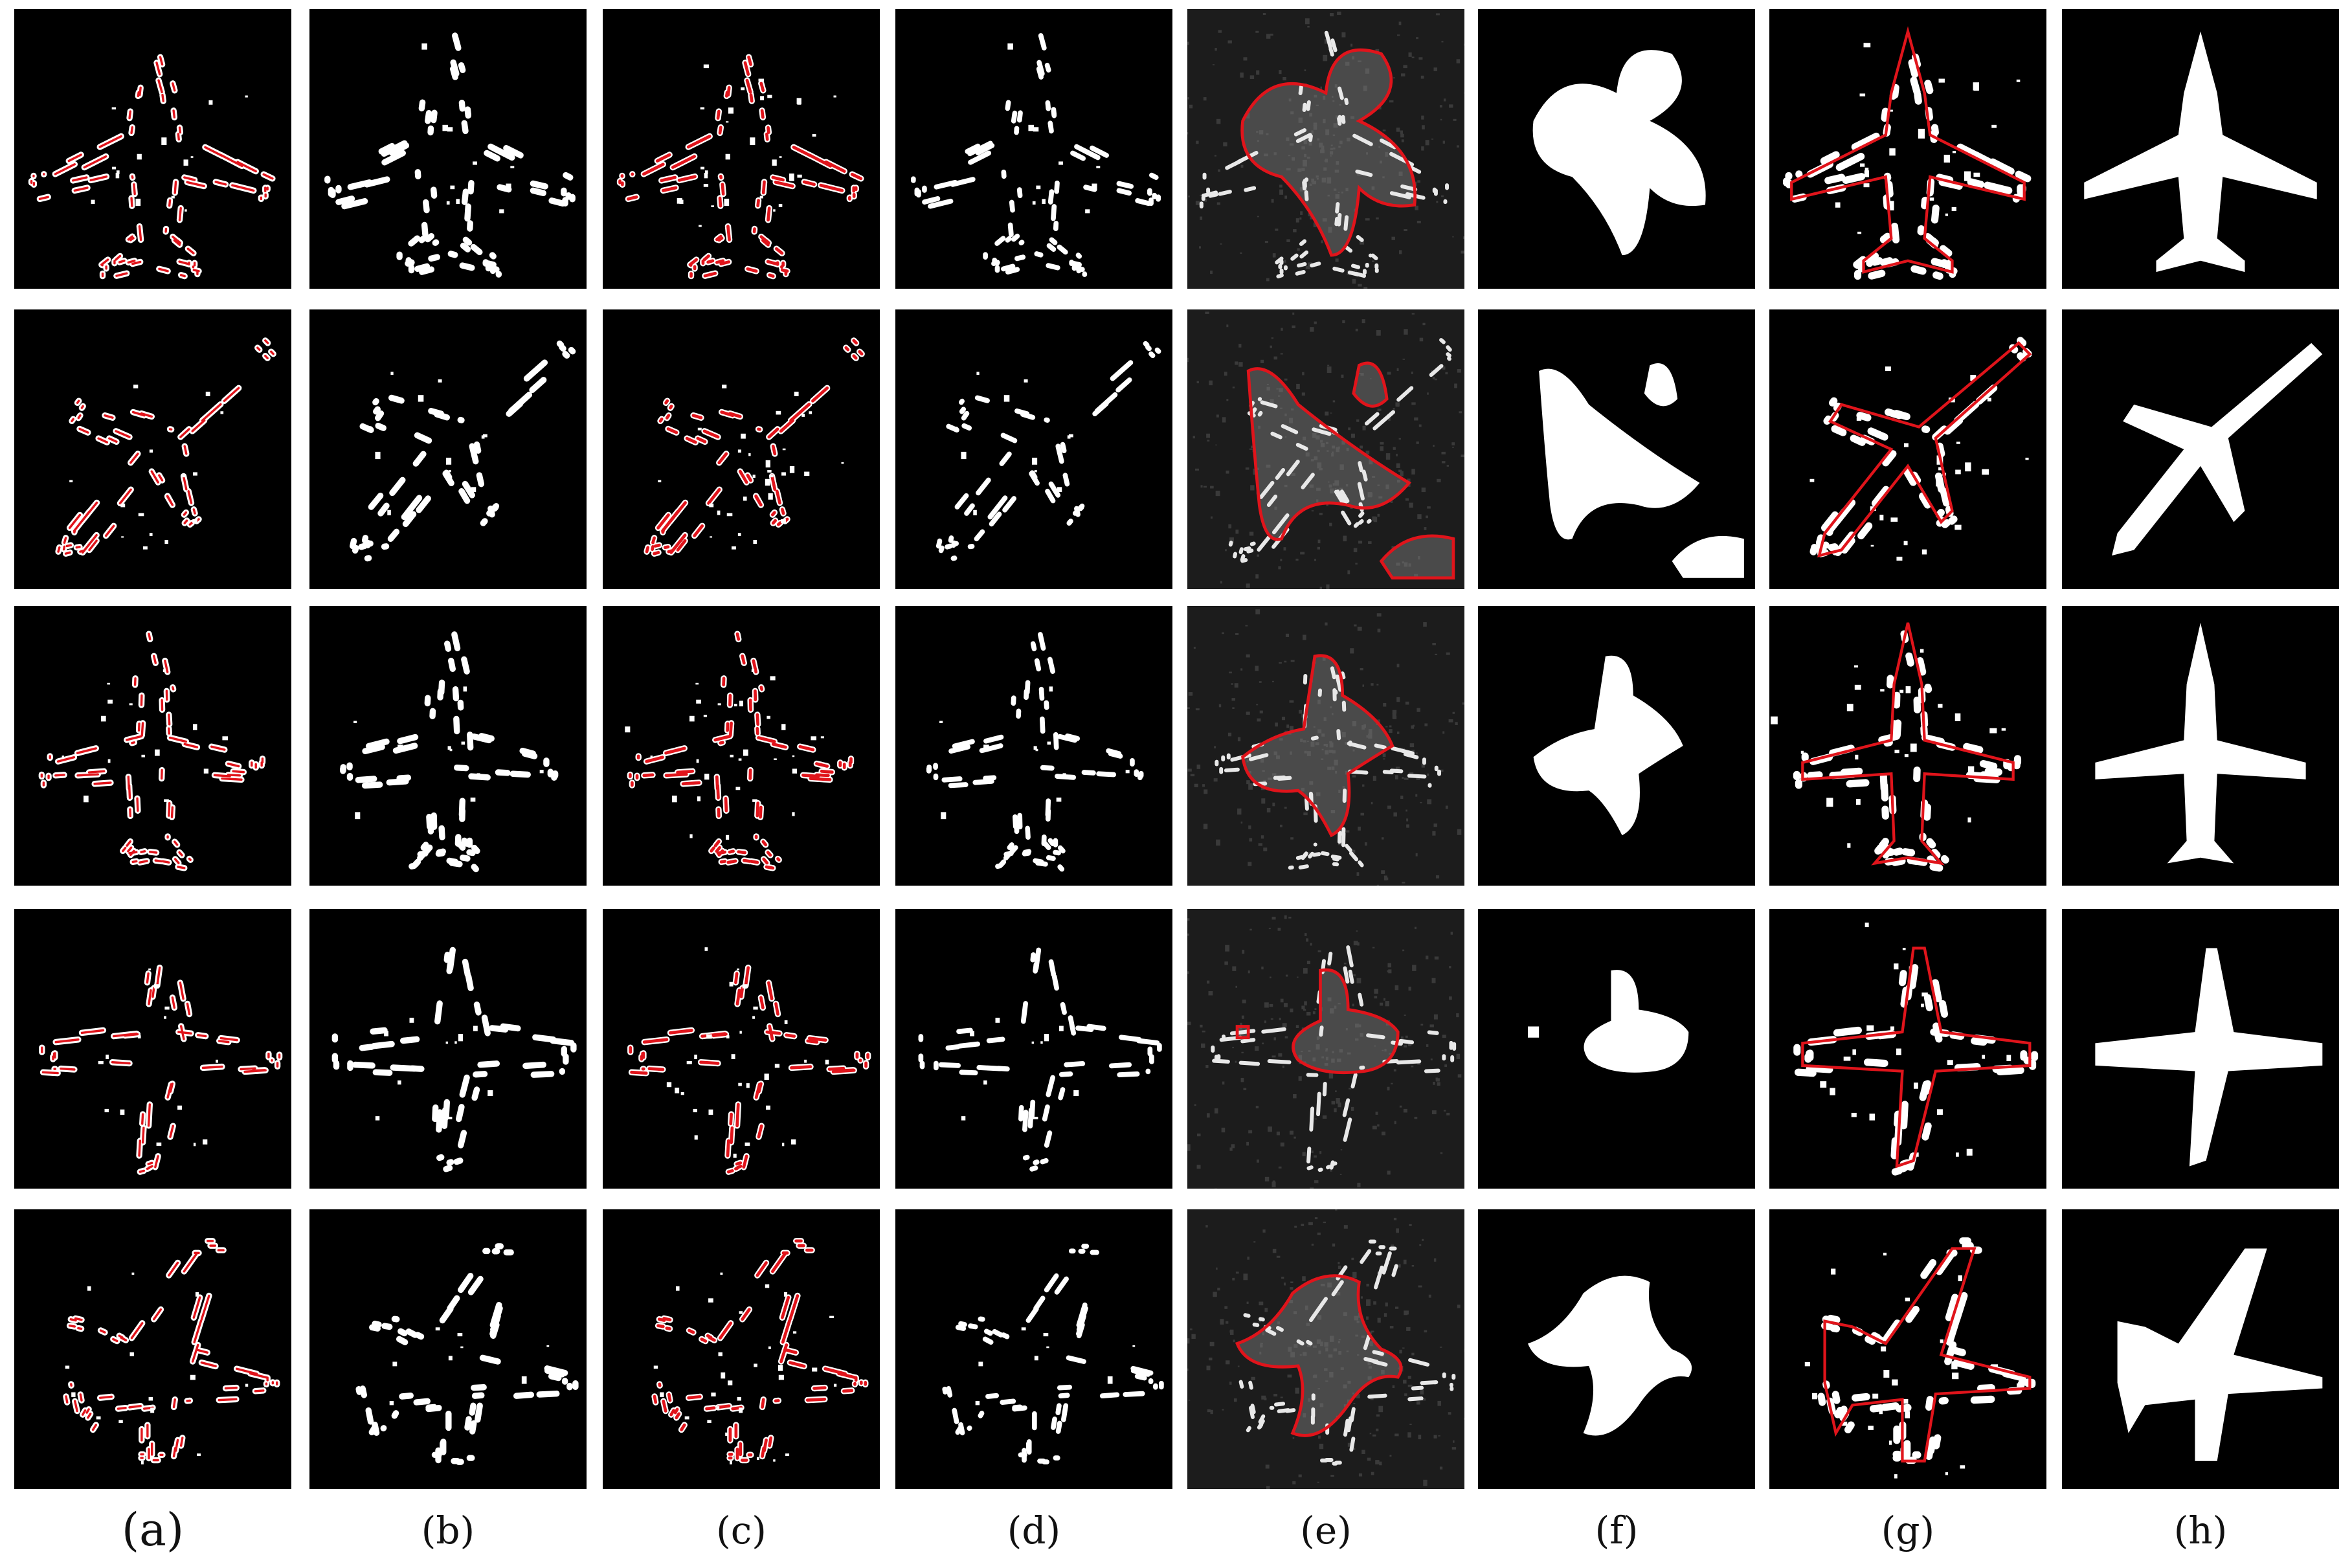 The width and height of the screenshot is (2352, 1568). I want to click on panel-r1-h, so click(2200, 149).